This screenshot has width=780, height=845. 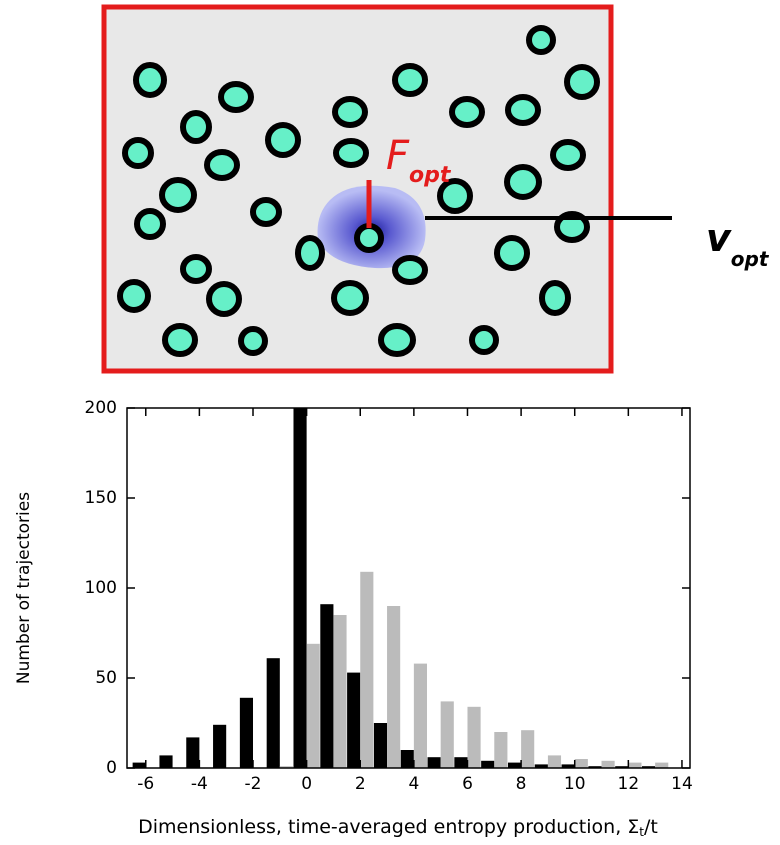 I want to click on force-symbol: F, so click(x=398, y=156).